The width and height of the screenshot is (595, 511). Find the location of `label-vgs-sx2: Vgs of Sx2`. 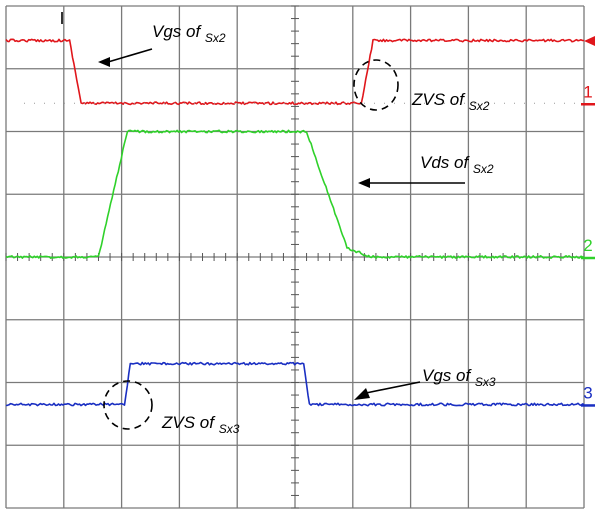

label-vgs-sx2: Vgs of Sx2 is located at coordinates (189, 33).